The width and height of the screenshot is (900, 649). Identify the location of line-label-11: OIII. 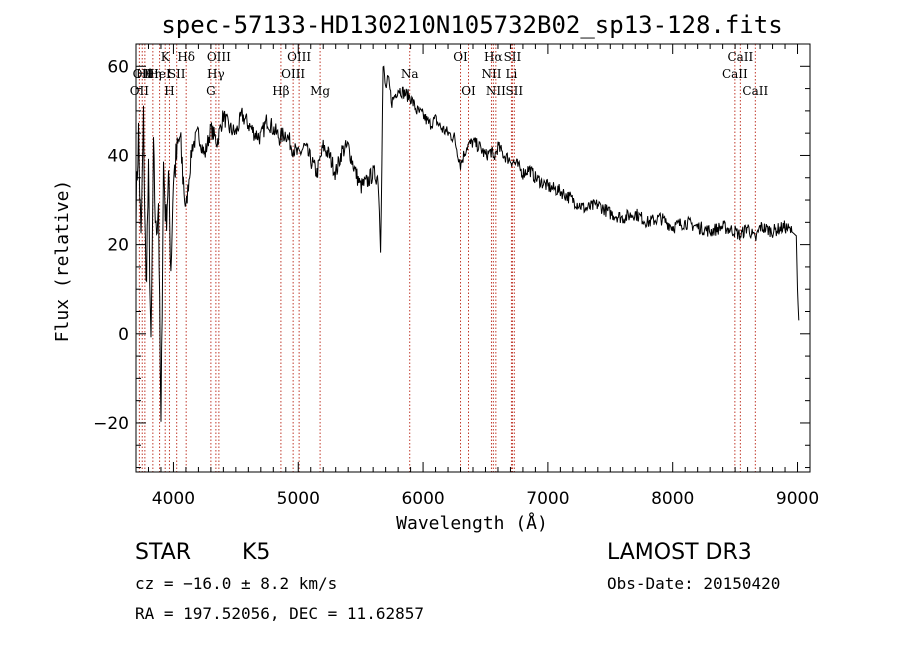
(219, 57).